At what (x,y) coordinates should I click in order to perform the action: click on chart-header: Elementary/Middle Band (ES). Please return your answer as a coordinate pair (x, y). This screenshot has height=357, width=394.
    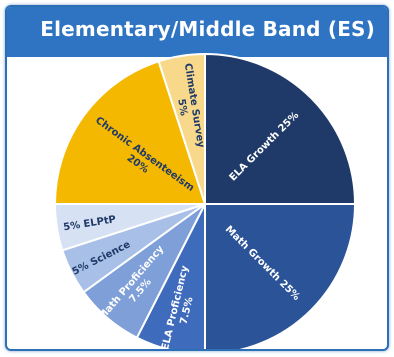
    Looking at the image, I should click on (197, 32).